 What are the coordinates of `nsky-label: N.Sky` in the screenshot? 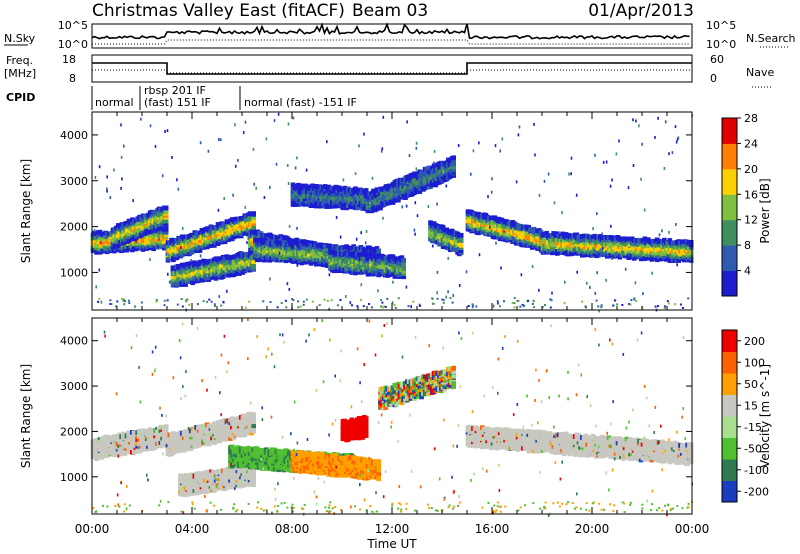 It's located at (20, 38).